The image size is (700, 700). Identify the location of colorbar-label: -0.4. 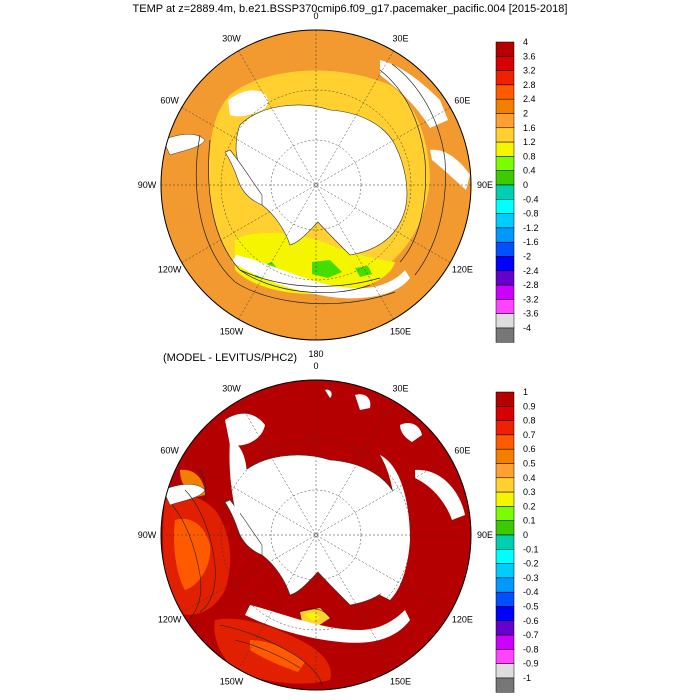
(531, 592).